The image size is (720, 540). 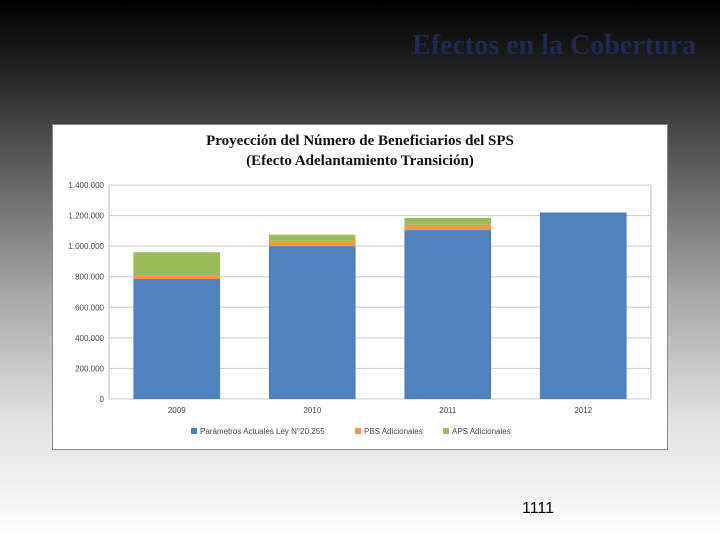 I want to click on x-tick-label: 2009, so click(x=177, y=410).